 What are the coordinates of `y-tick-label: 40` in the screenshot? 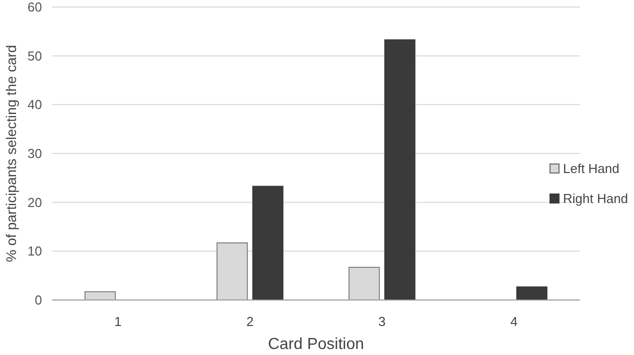 It's located at (35, 104).